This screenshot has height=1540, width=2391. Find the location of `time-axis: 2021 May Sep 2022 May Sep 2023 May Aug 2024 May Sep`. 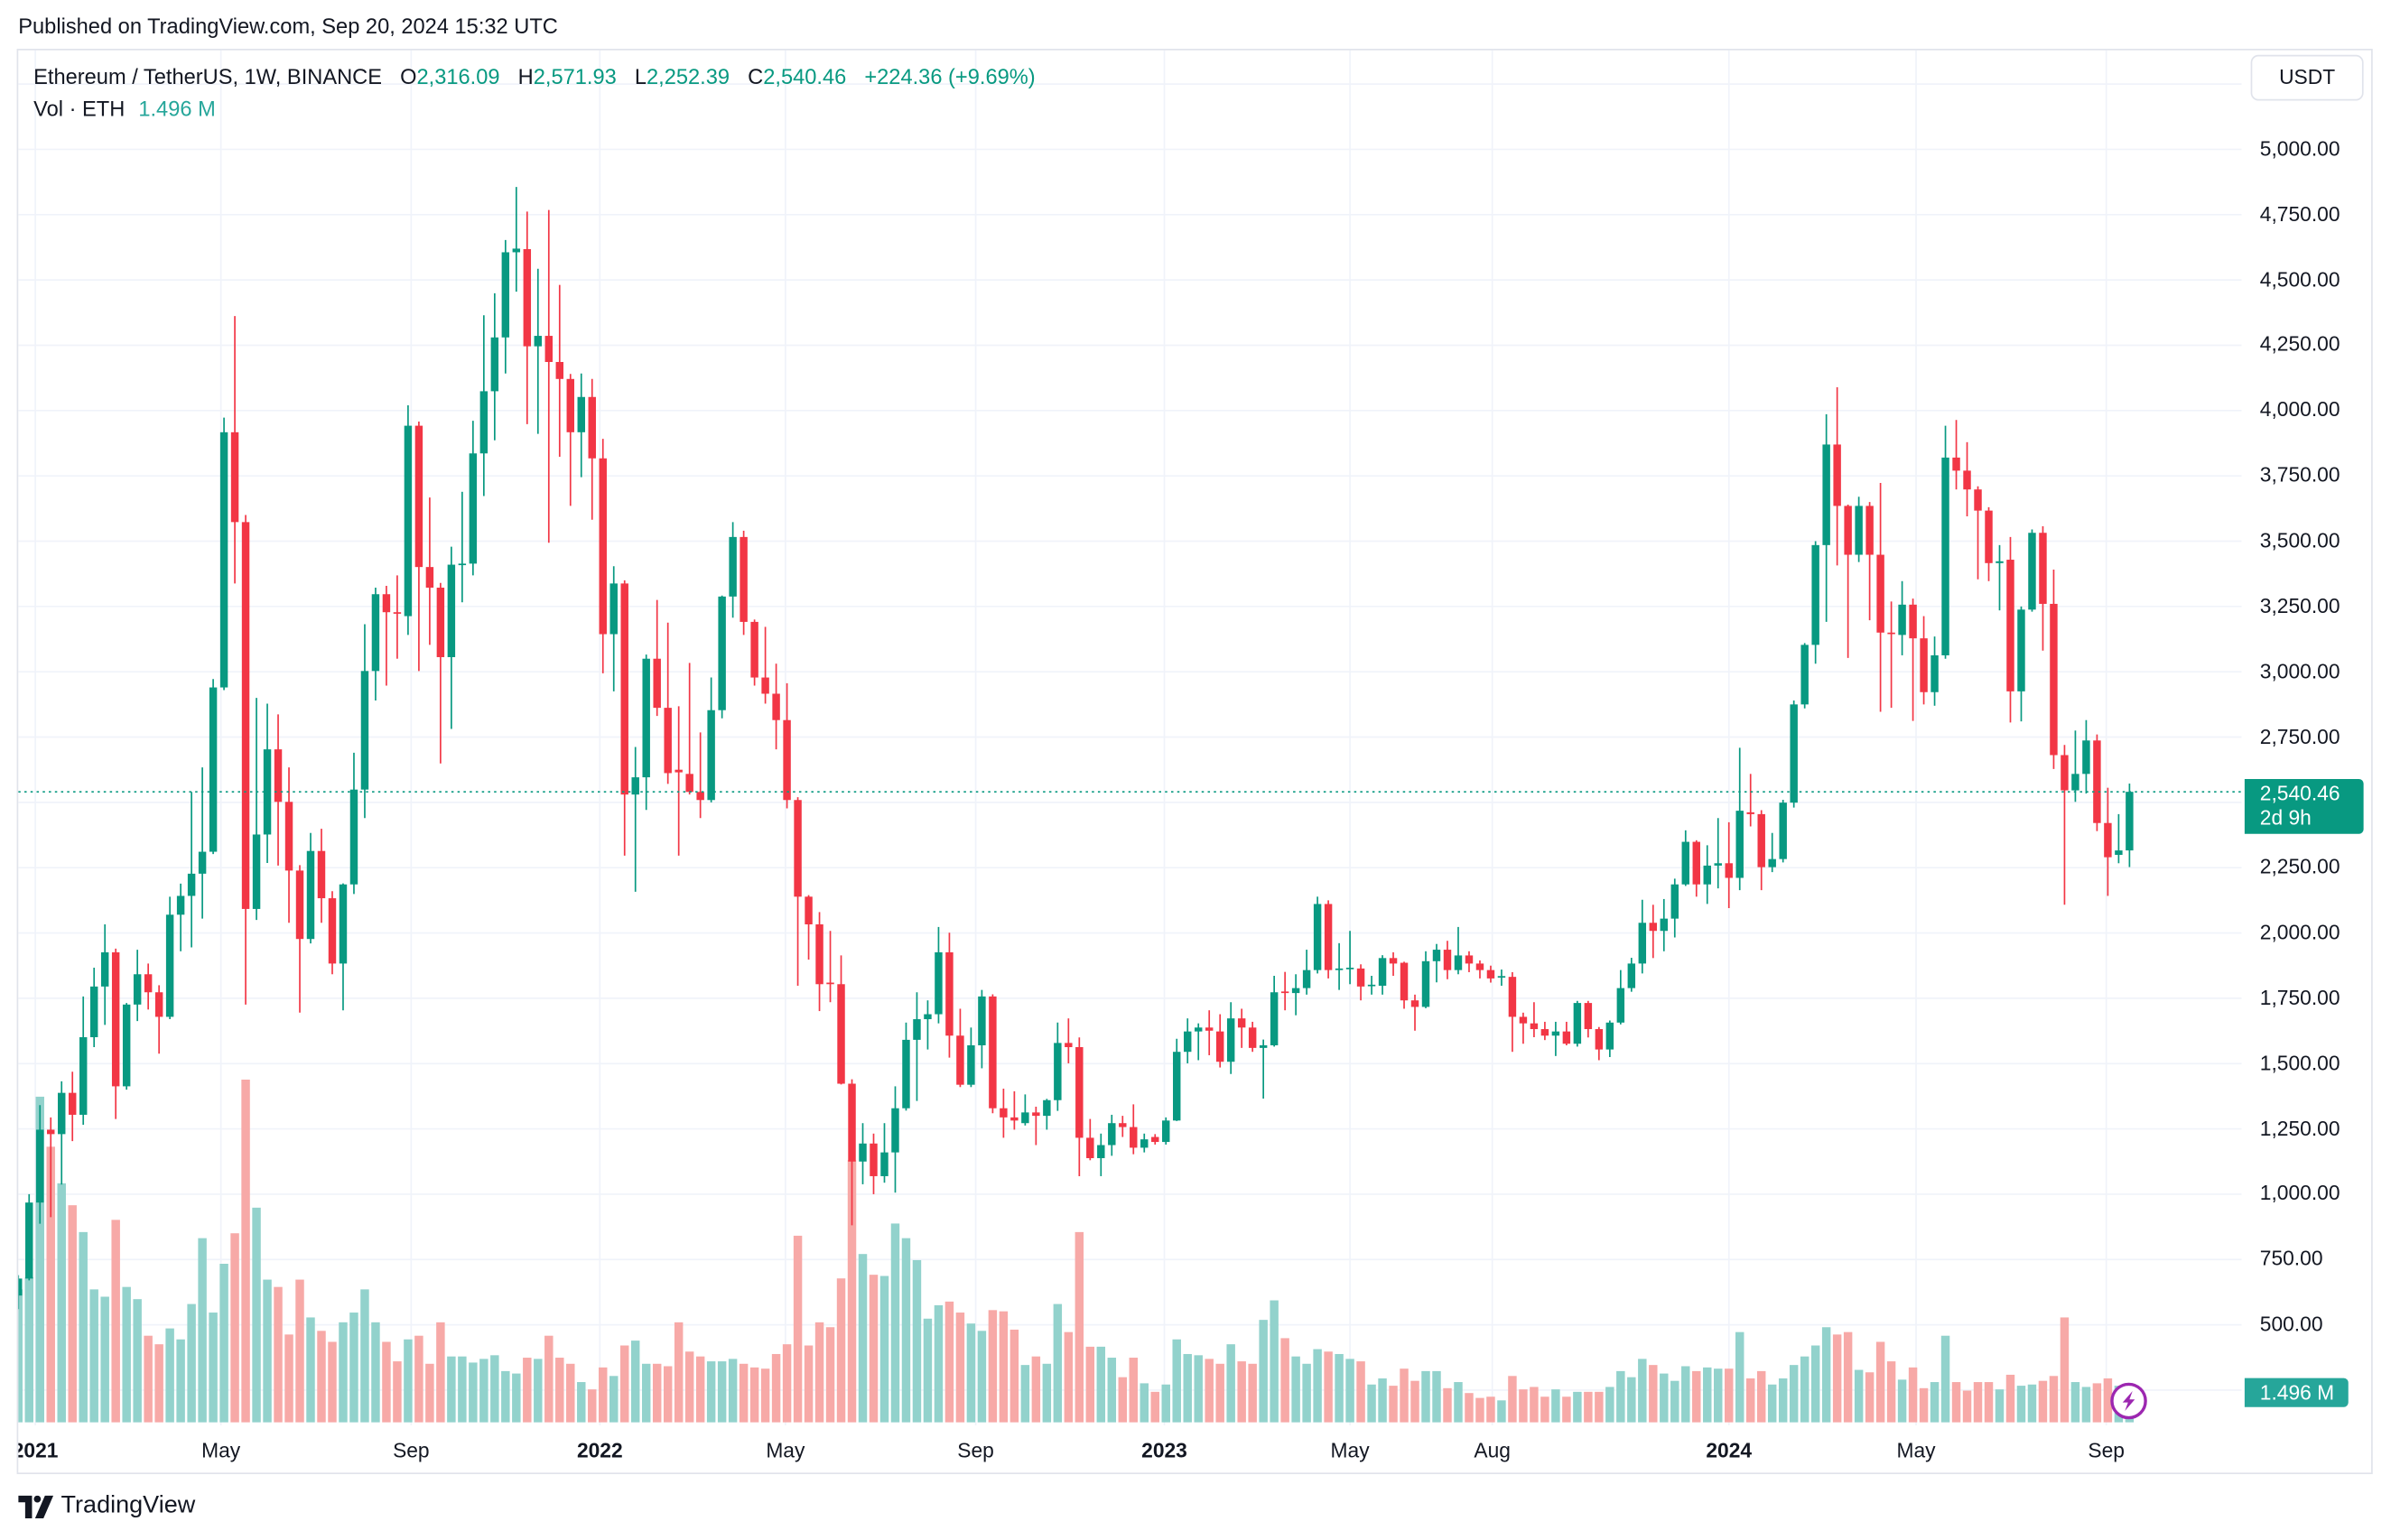

time-axis: 2021 May Sep 2022 May Sep 2023 May Aug 2024 May Sep is located at coordinates (1069, 1449).